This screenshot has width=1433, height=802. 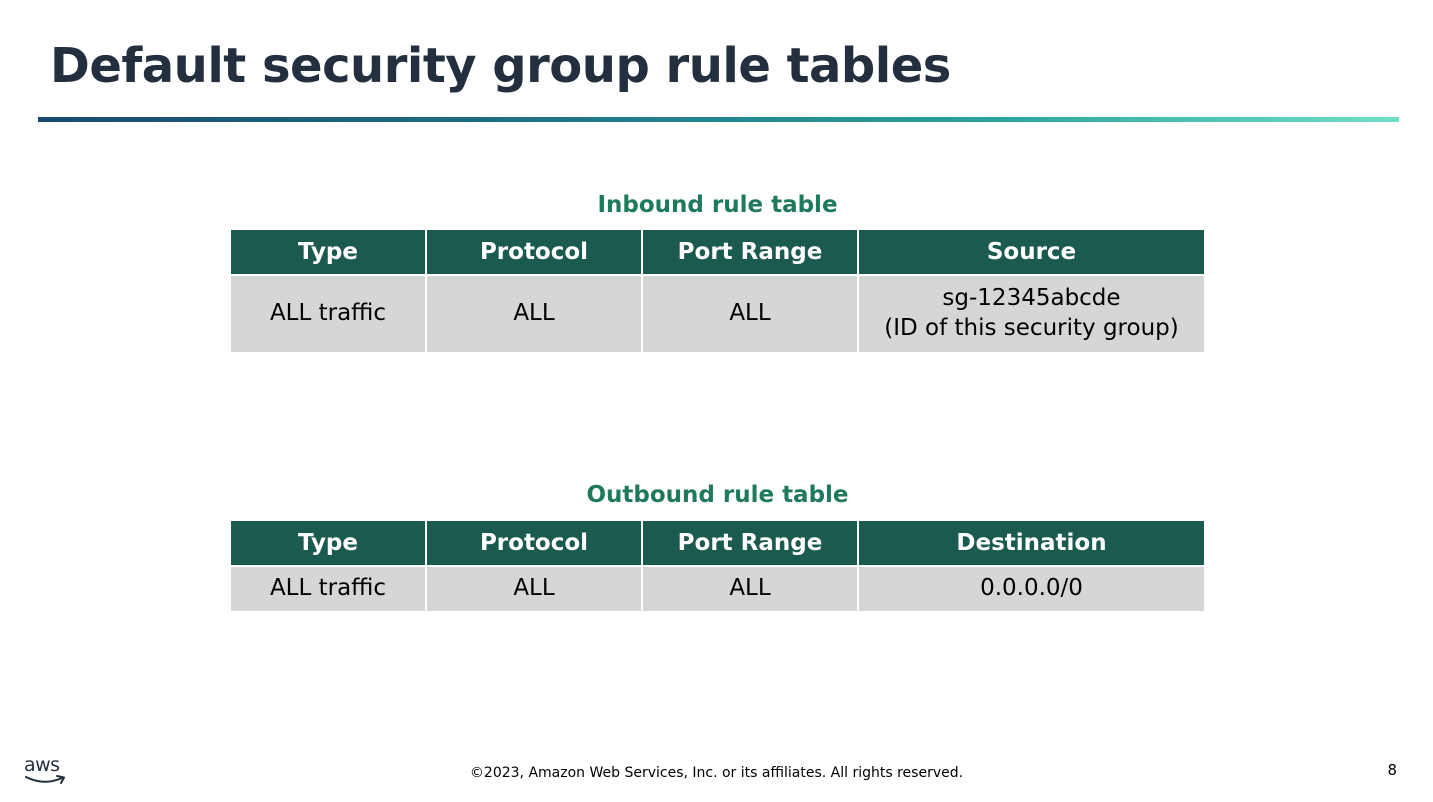 What do you see at coordinates (42, 765) in the screenshot?
I see `aws-logo-text: aws` at bounding box center [42, 765].